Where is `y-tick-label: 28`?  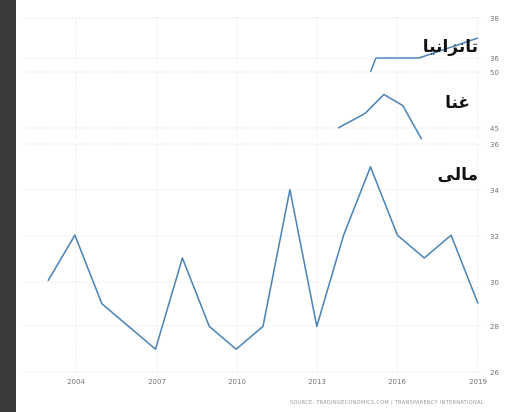
y-tick-label: 28 is located at coordinates (494, 327).